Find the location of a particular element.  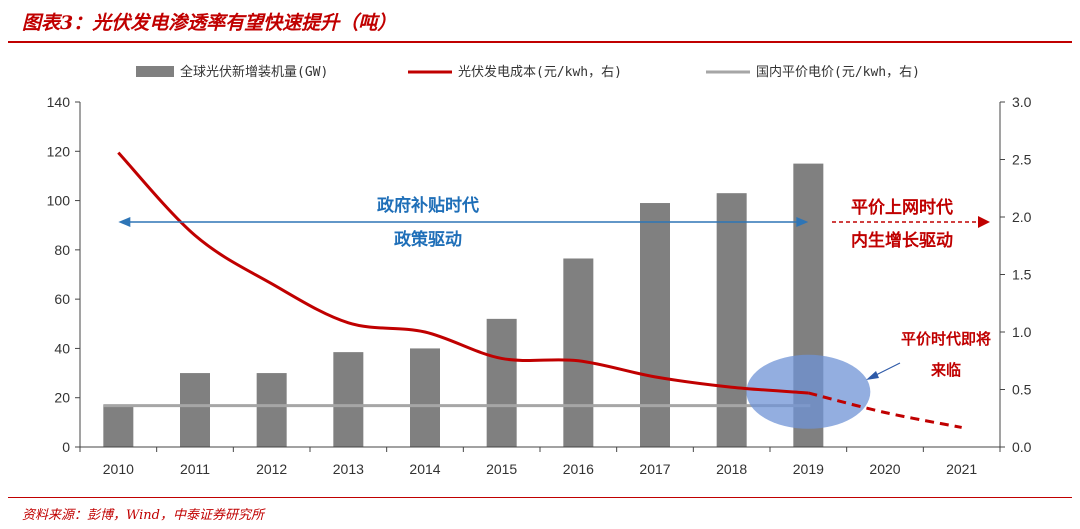

y-left-tick-label: 0 is located at coordinates (66, 447).